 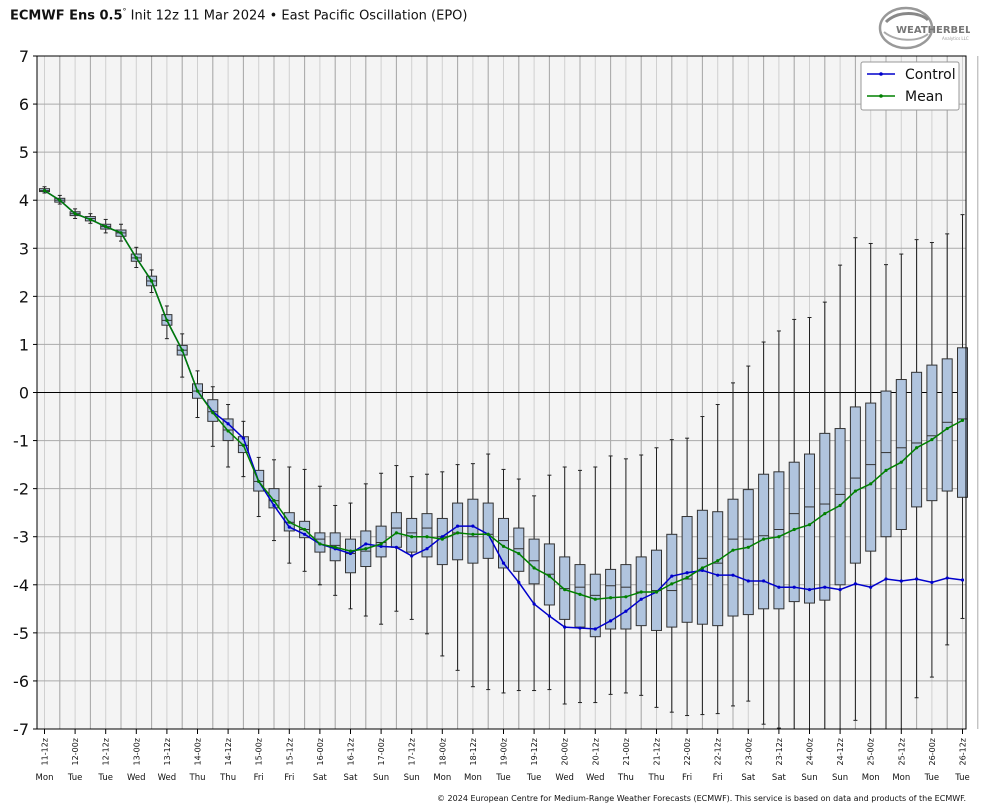 What do you see at coordinates (595, 751) in the screenshot?
I see `x-tick-label: 20-12z` at bounding box center [595, 751].